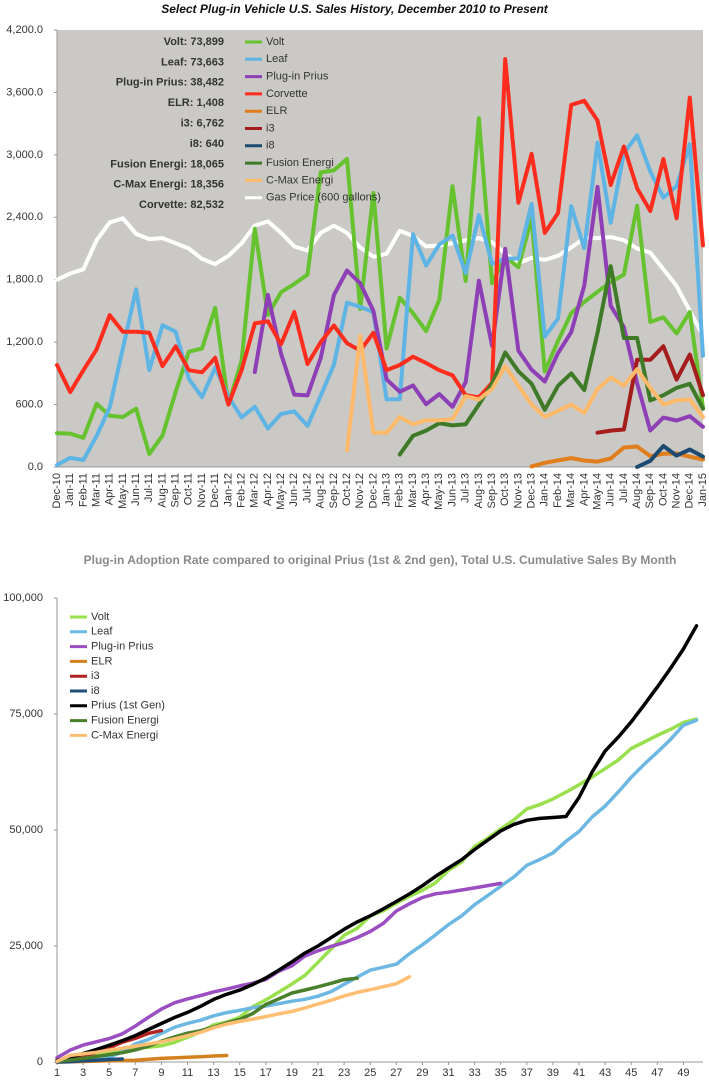 This screenshot has height=1091, width=709. Describe the element at coordinates (192, 62) in the screenshot. I see `annotation: Leaf: 73,663` at that location.